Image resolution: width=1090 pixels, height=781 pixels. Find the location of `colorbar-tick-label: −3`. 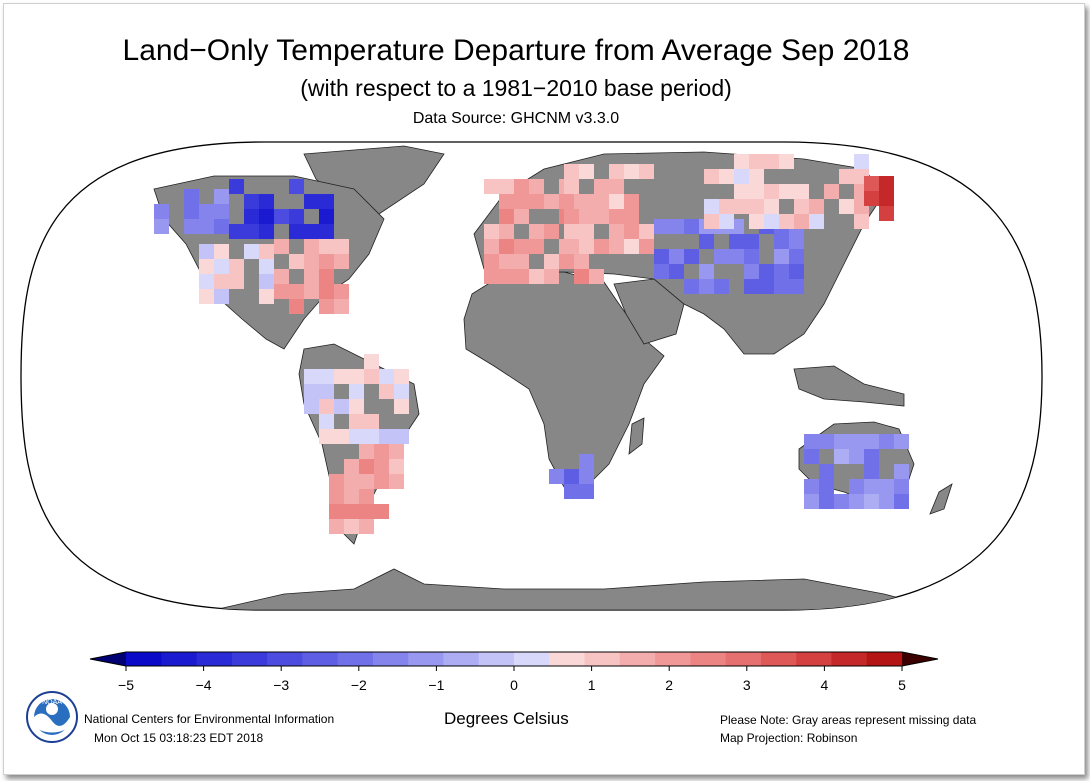

colorbar-tick-label: −3 is located at coordinates (281, 685).